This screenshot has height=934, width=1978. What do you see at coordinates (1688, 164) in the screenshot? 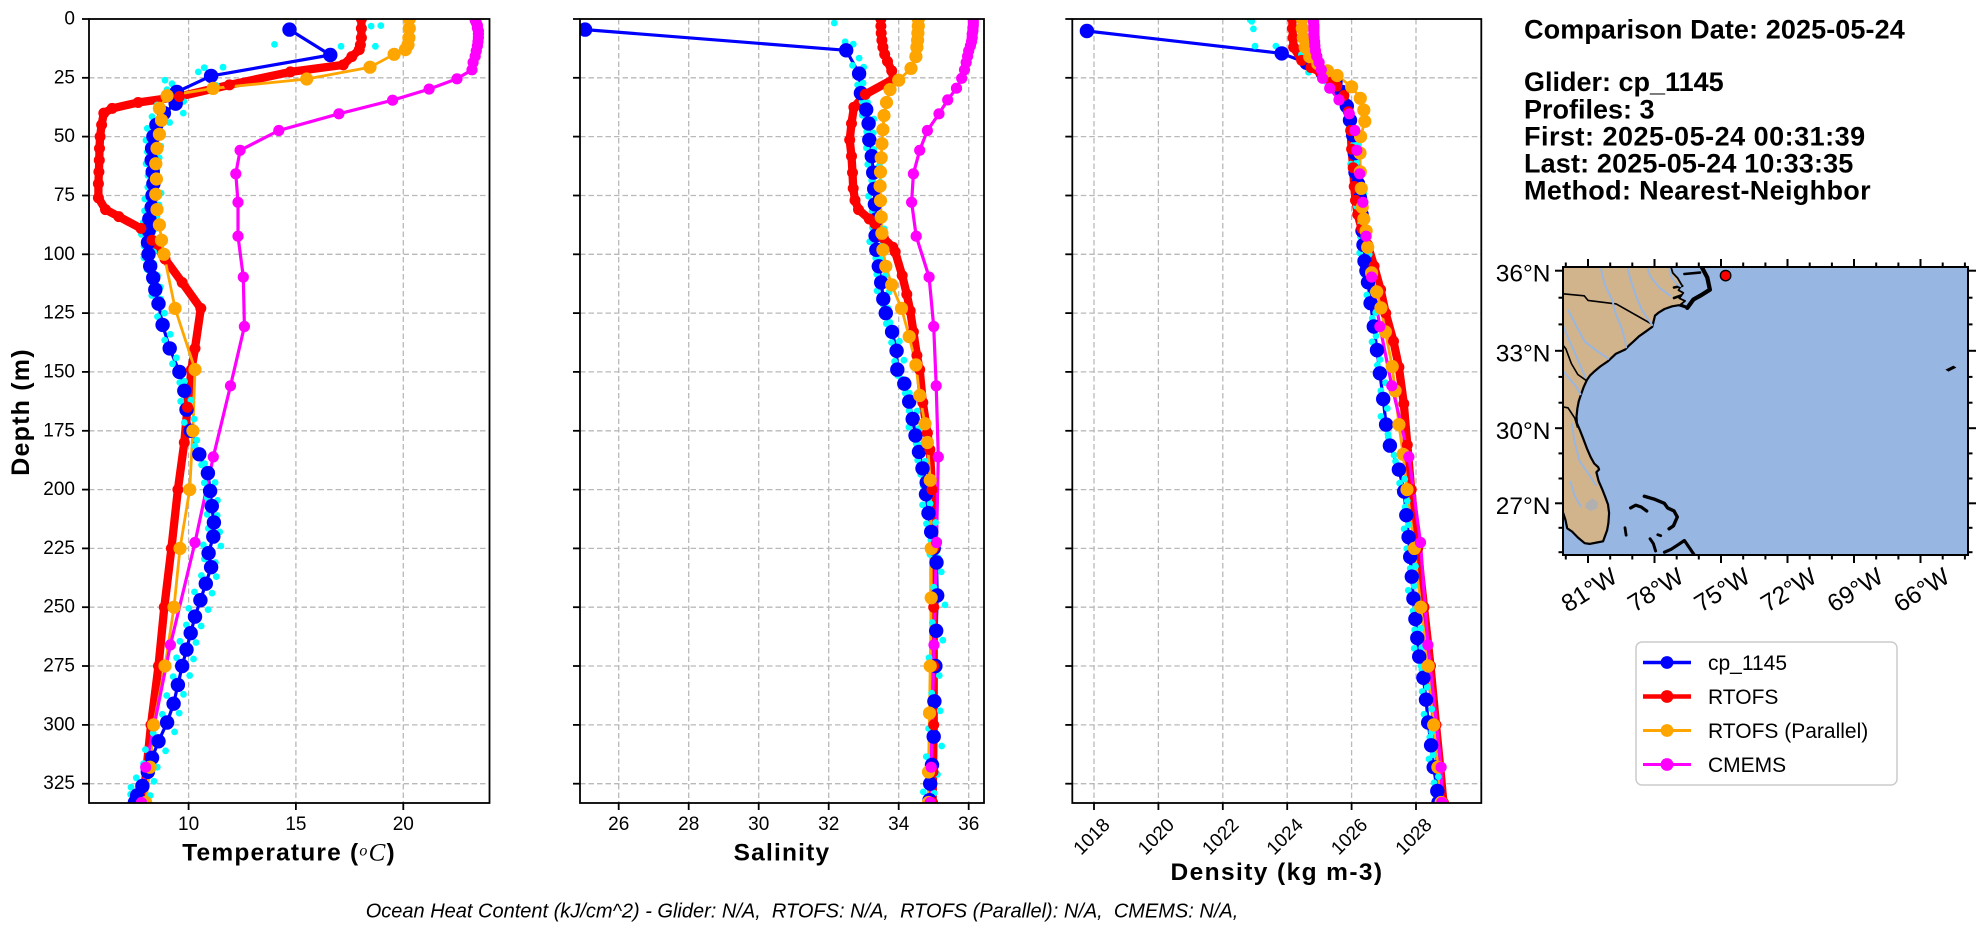
I see `svg-text: Last: 2025-05-24 10:33:35` at bounding box center [1688, 164].